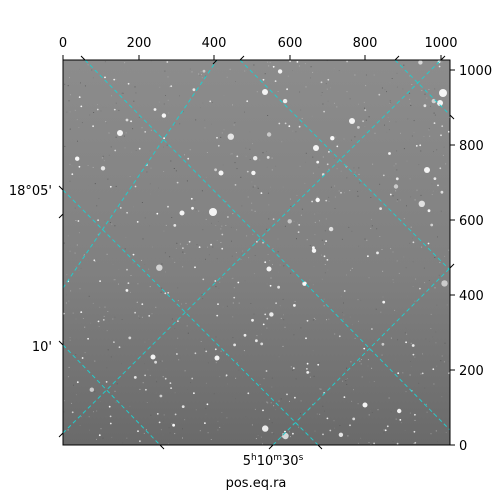  Describe the element at coordinates (273, 461) in the screenshot. I see `ra-tick-label: 5h10m30s` at that location.